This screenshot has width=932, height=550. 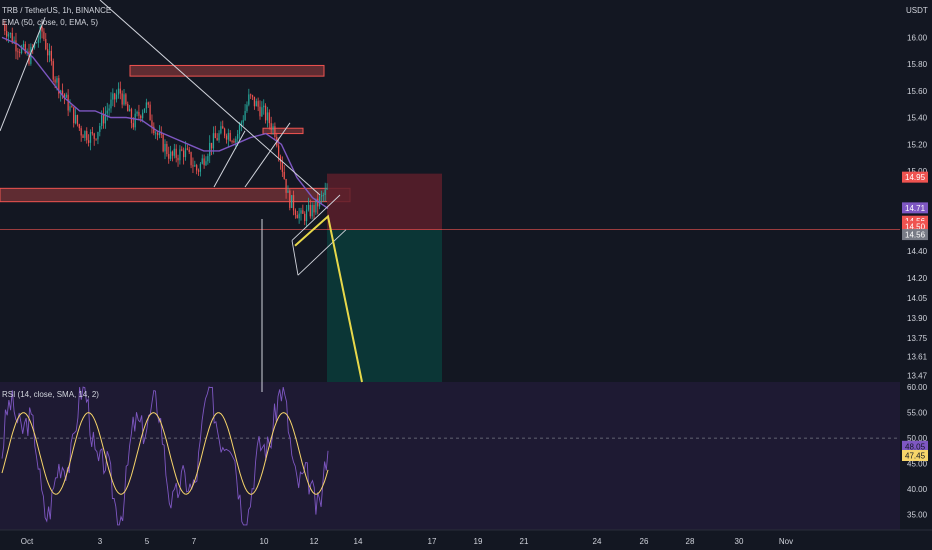 I want to click on time-axis-tick: 28, so click(x=690, y=541).